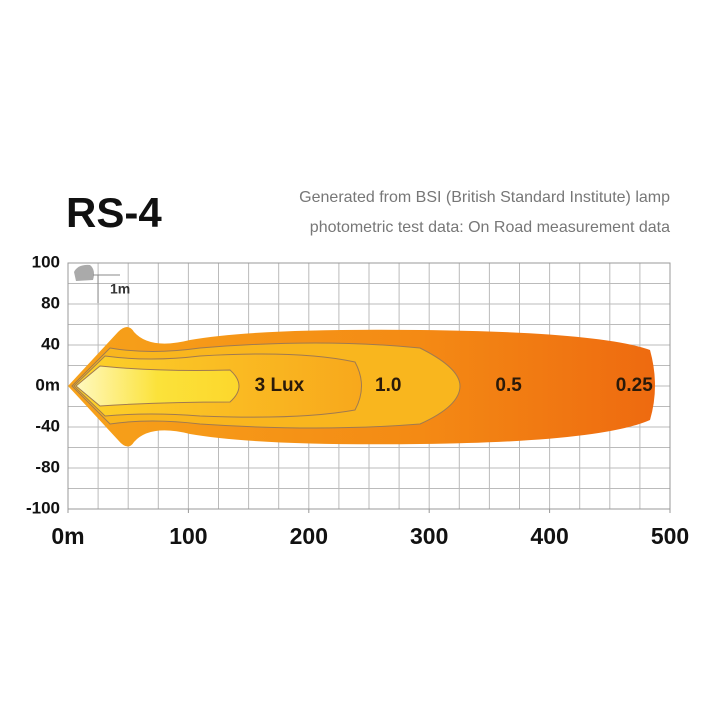 The width and height of the screenshot is (720, 720). What do you see at coordinates (188, 536) in the screenshot?
I see `x-tick-label: 100` at bounding box center [188, 536].